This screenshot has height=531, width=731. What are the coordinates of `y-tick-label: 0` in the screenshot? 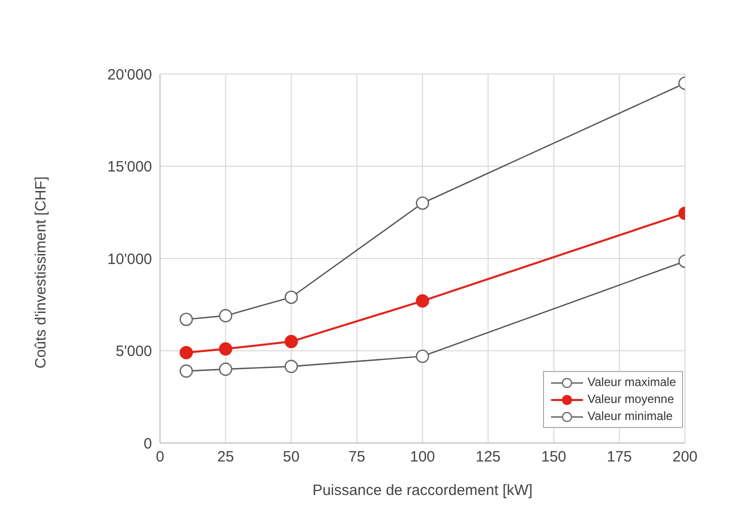 It's located at (148, 443).